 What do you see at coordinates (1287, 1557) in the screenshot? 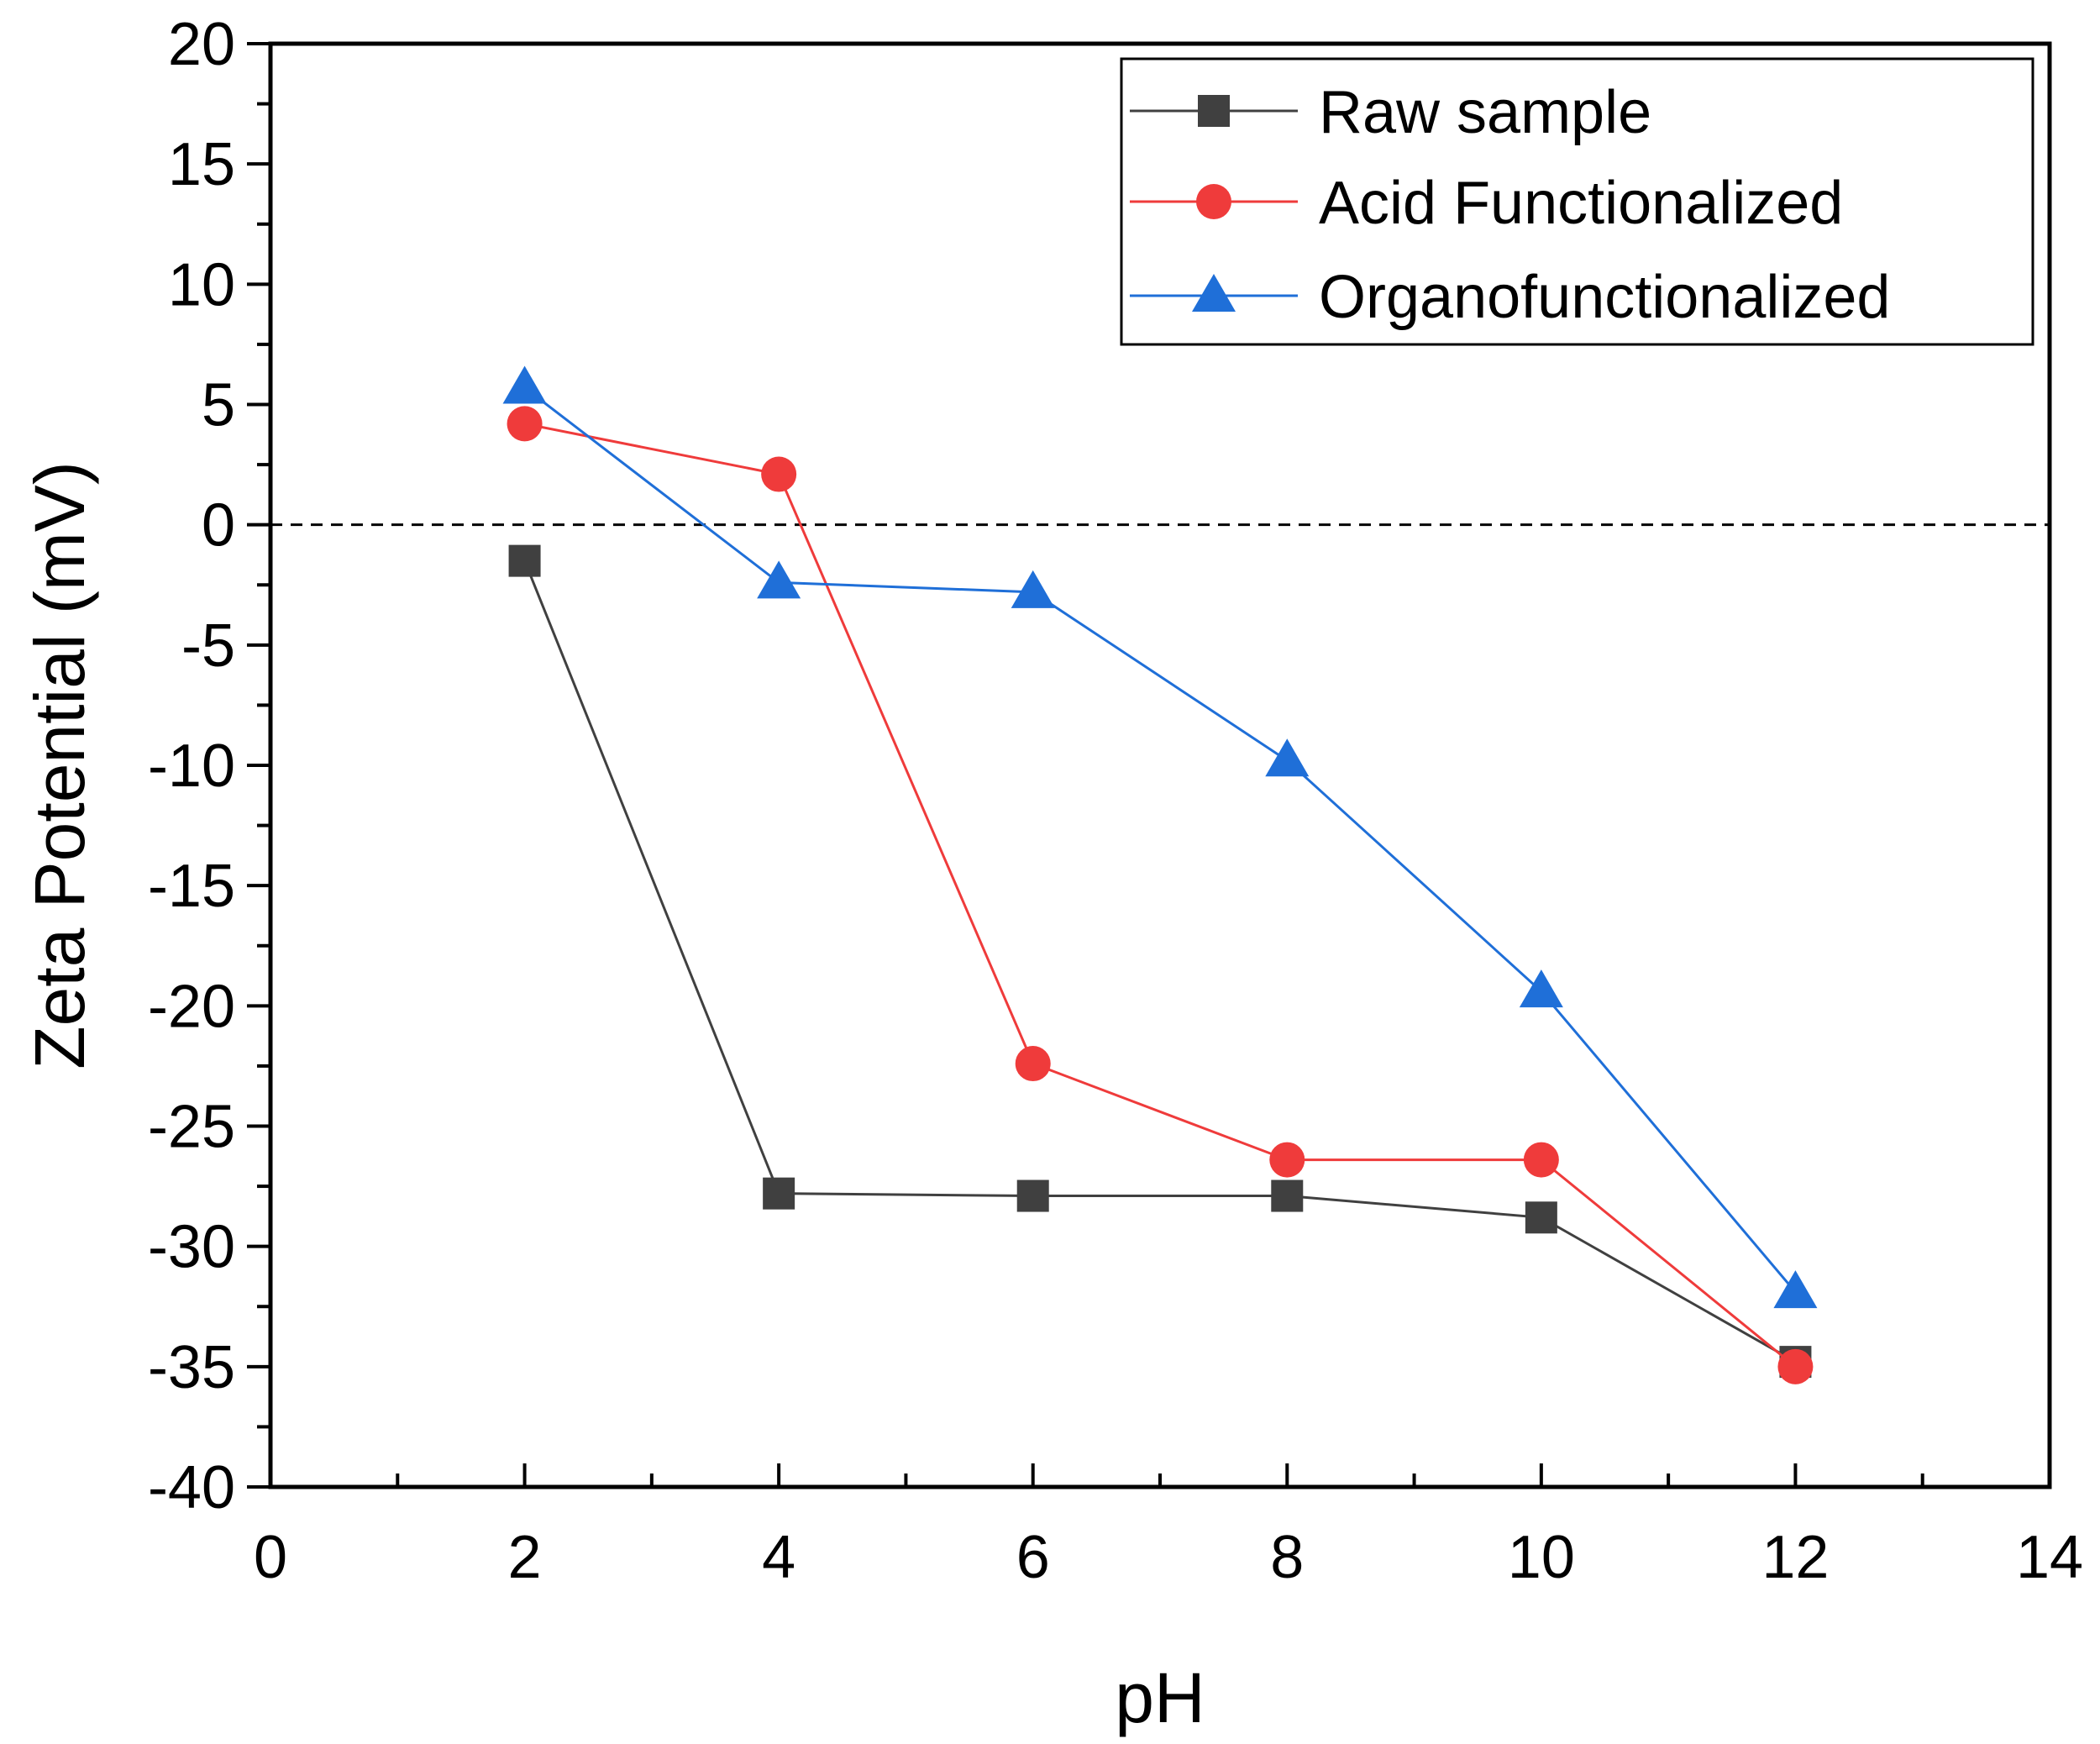
I see `x-tick-label: 8` at bounding box center [1287, 1557].